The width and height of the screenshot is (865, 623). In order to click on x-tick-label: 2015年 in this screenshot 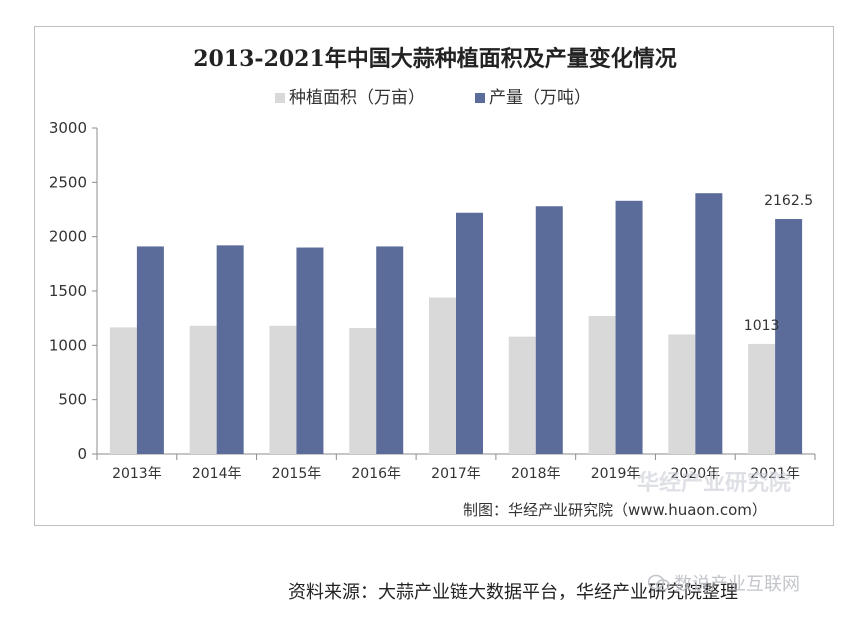, I will do `click(297, 474)`.